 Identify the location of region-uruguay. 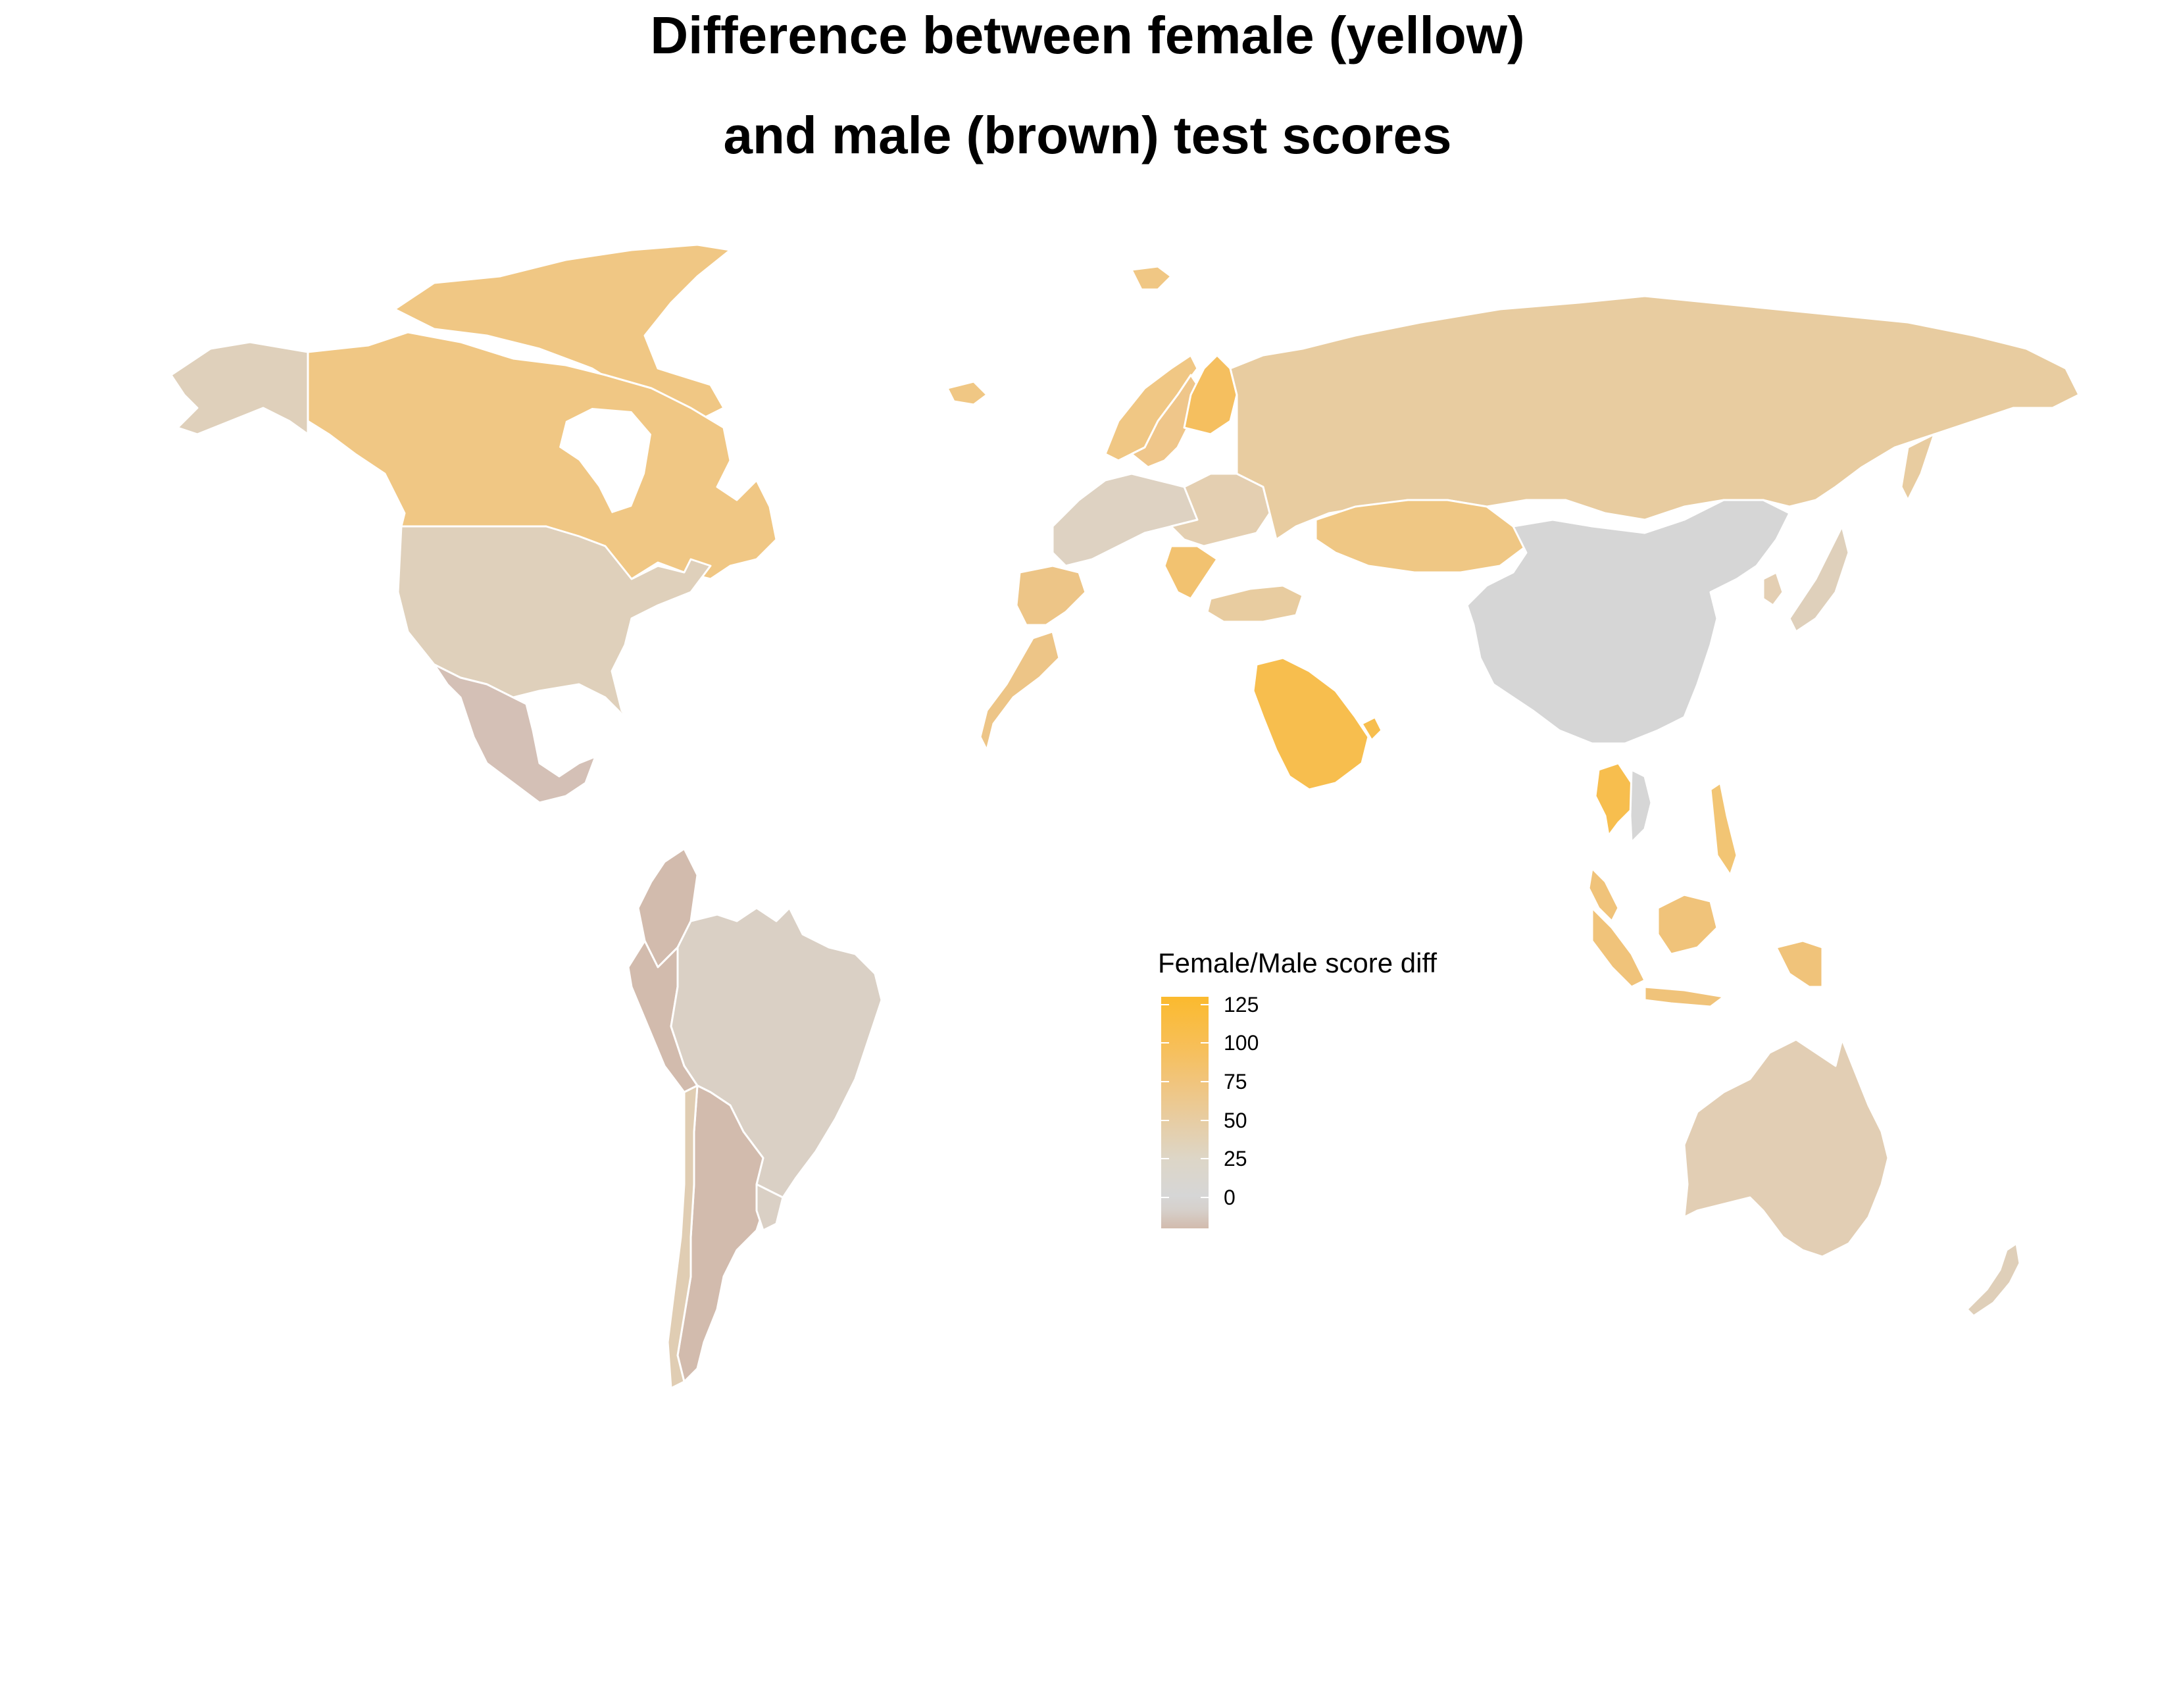
(770, 1207).